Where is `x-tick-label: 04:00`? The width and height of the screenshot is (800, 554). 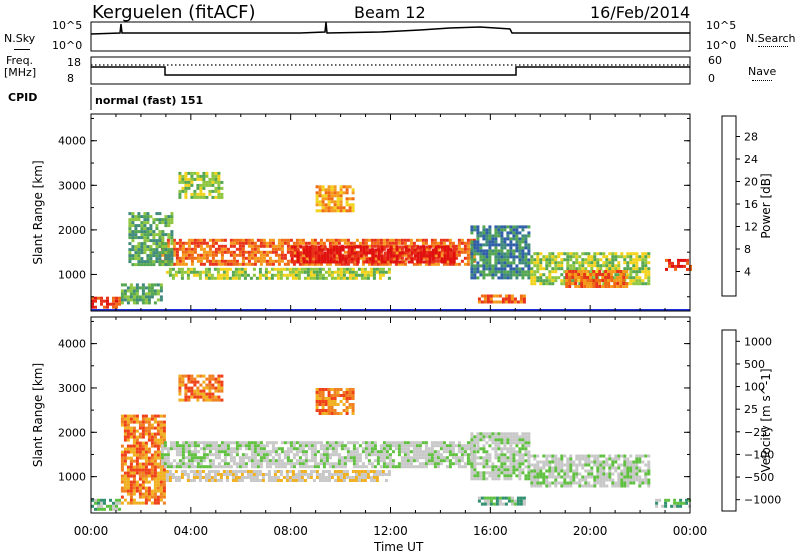 x-tick-label: 04:00 is located at coordinates (191, 531).